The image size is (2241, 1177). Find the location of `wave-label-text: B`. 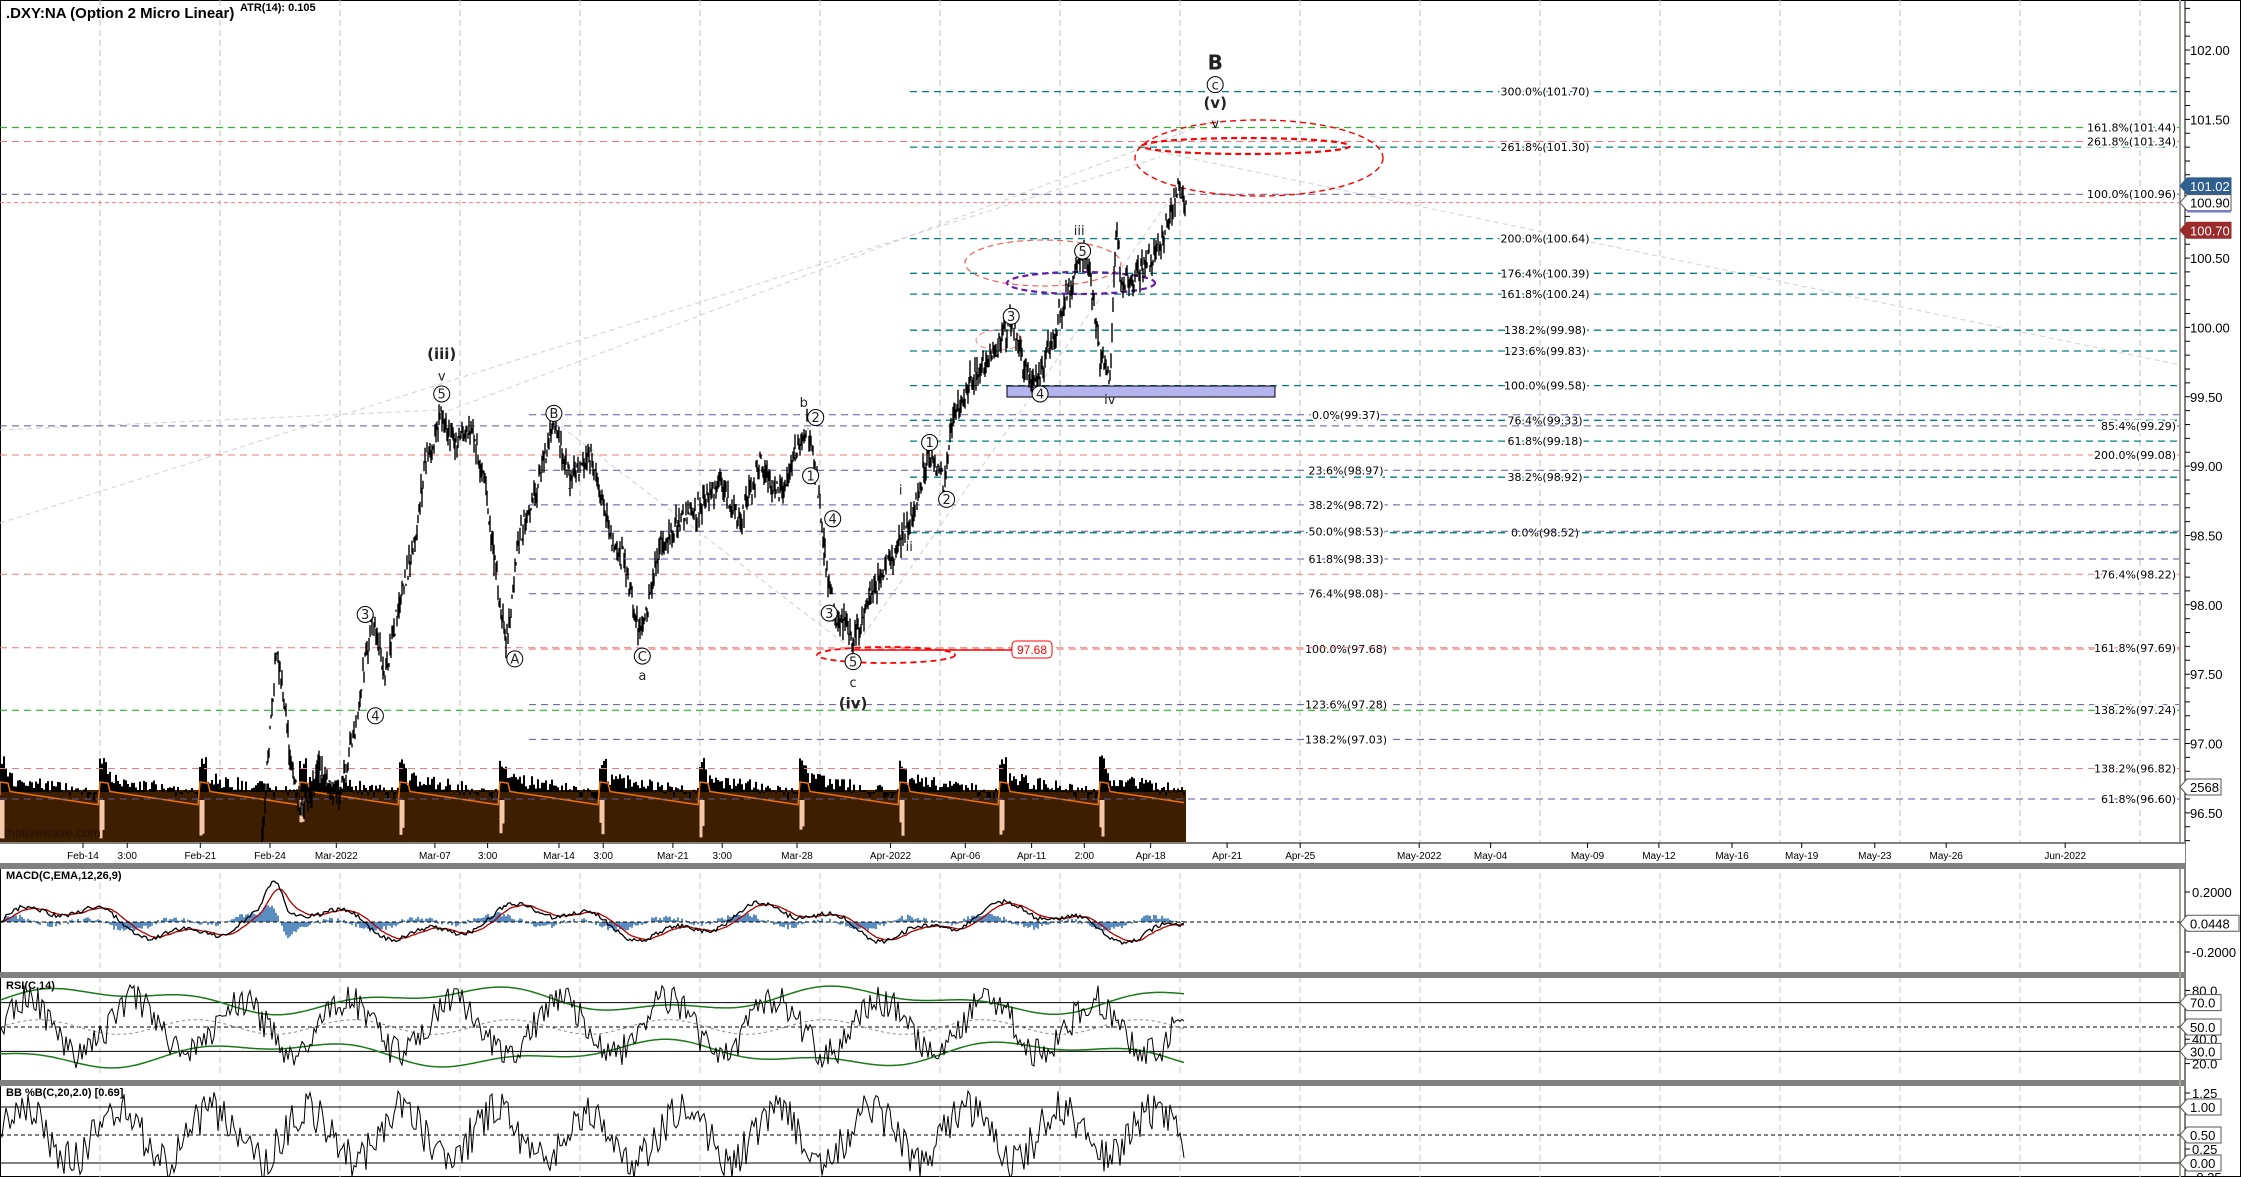

wave-label-text: B is located at coordinates (1215, 63).